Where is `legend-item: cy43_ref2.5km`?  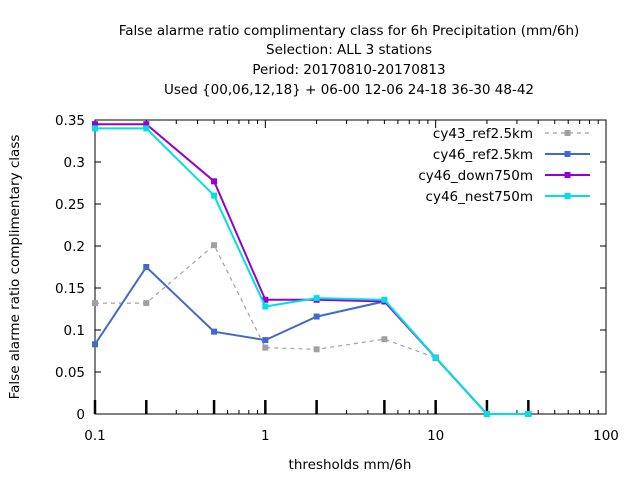 legend-item: cy43_ref2.5km is located at coordinates (511, 134).